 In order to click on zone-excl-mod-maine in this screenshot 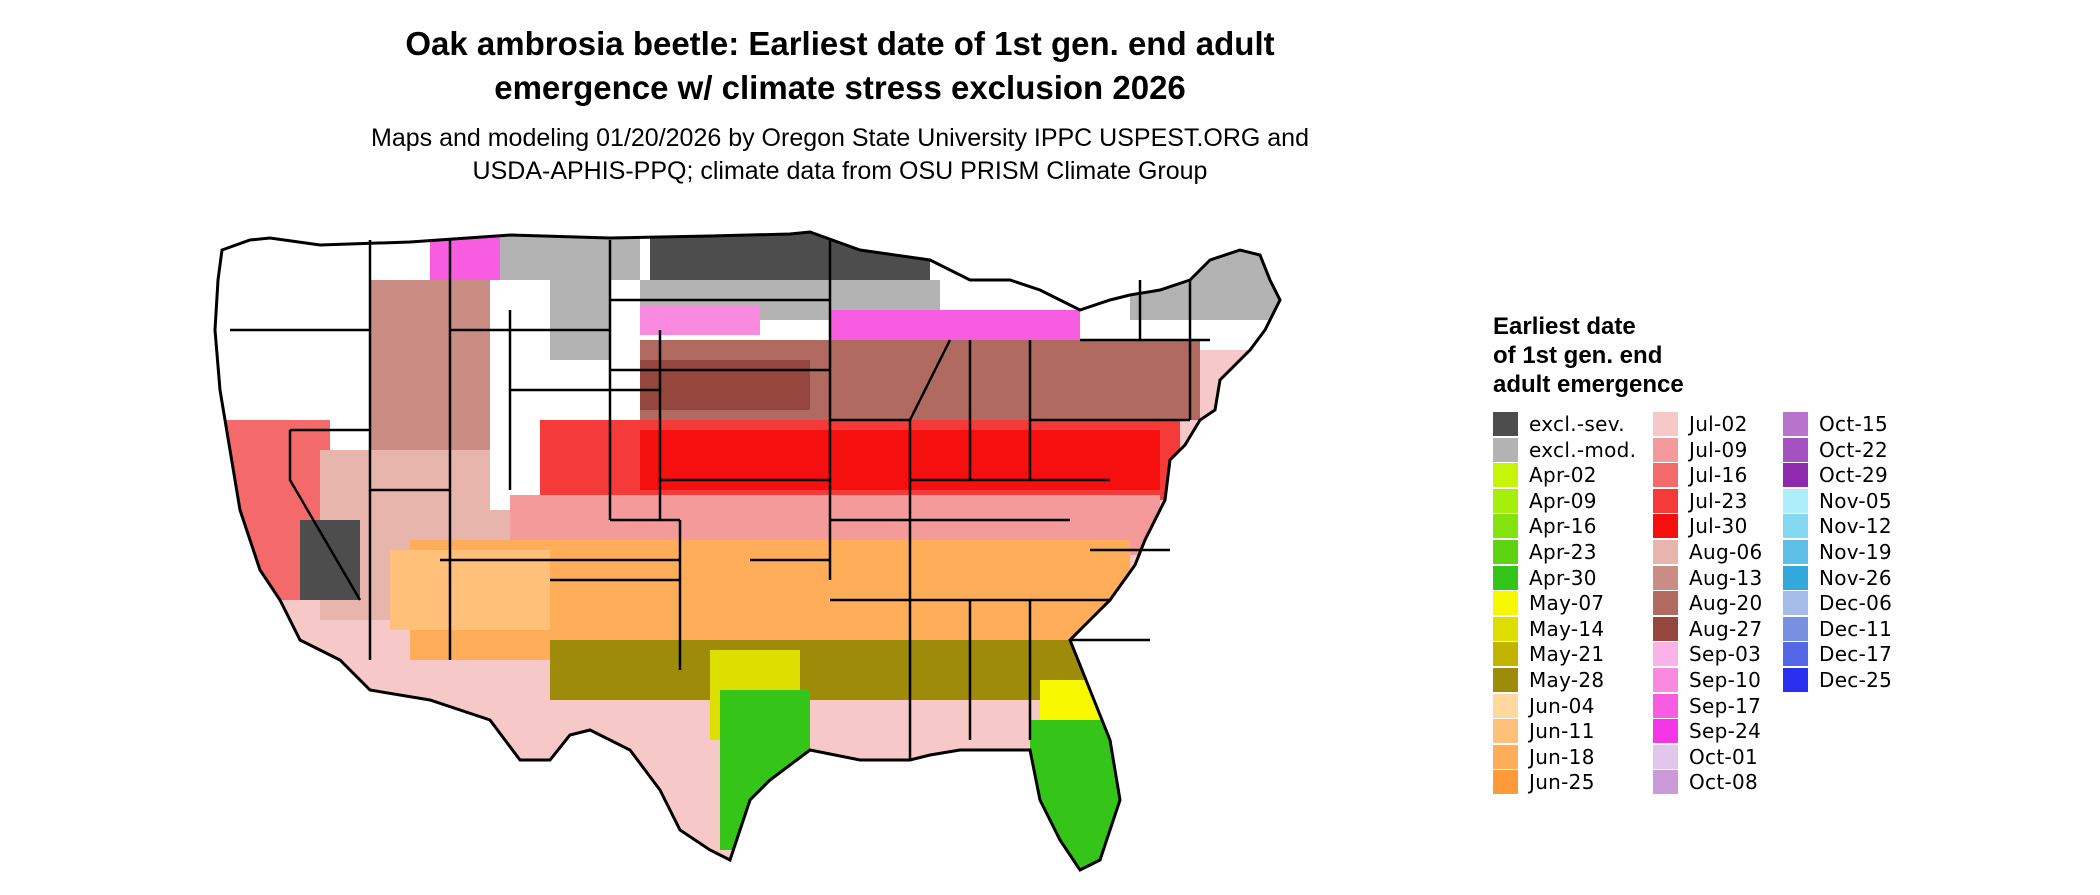, I will do `click(1205, 276)`.